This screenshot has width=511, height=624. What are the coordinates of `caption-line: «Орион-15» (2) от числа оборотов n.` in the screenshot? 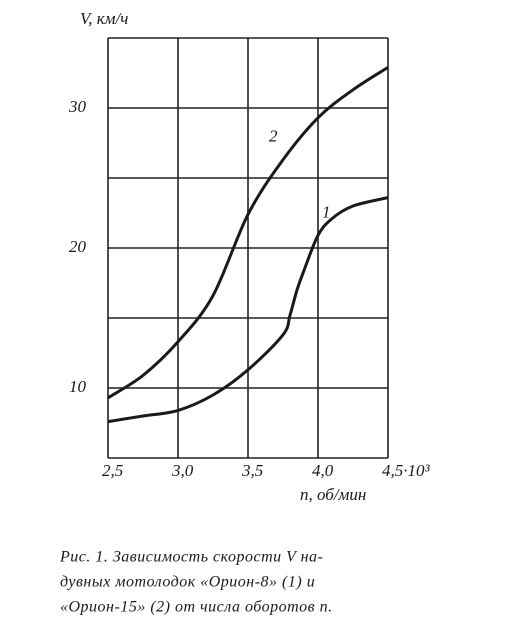 It's located at (196, 607).